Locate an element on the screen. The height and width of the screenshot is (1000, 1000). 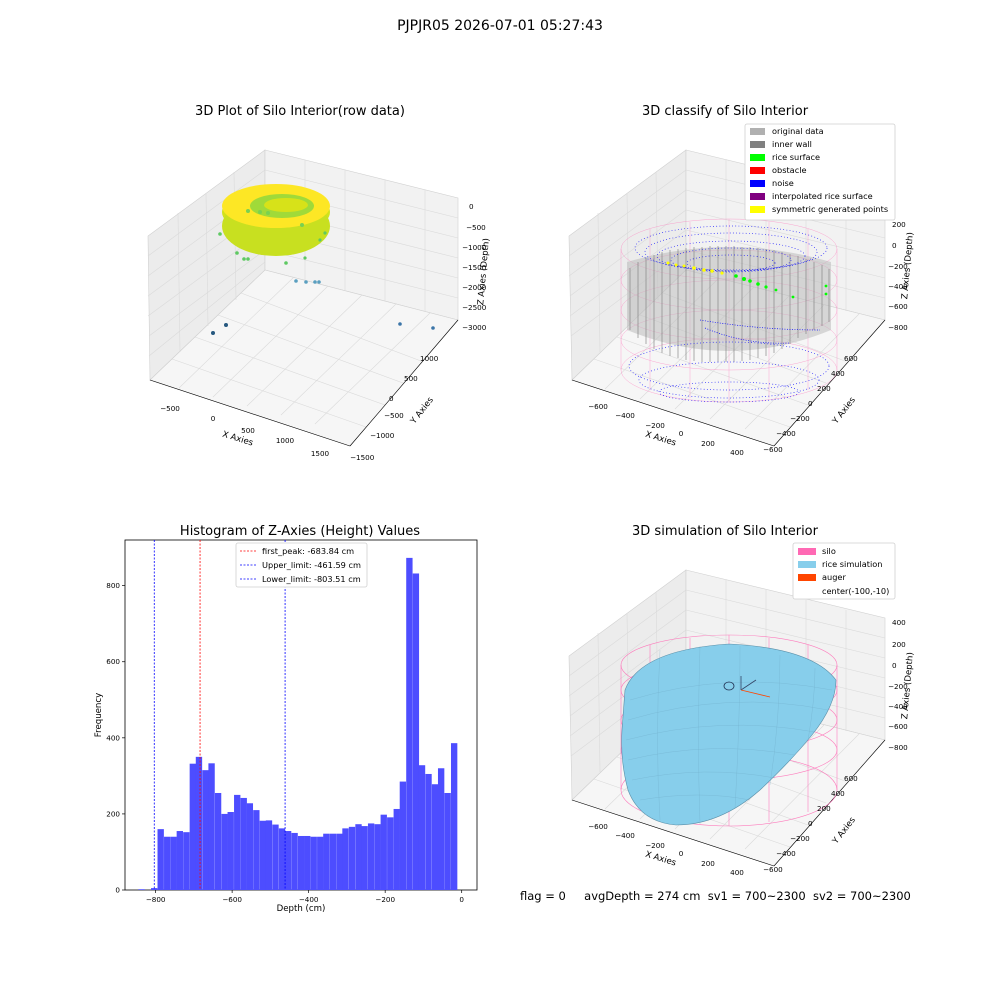
cls-x-tick: −200 is located at coordinates (655, 425).